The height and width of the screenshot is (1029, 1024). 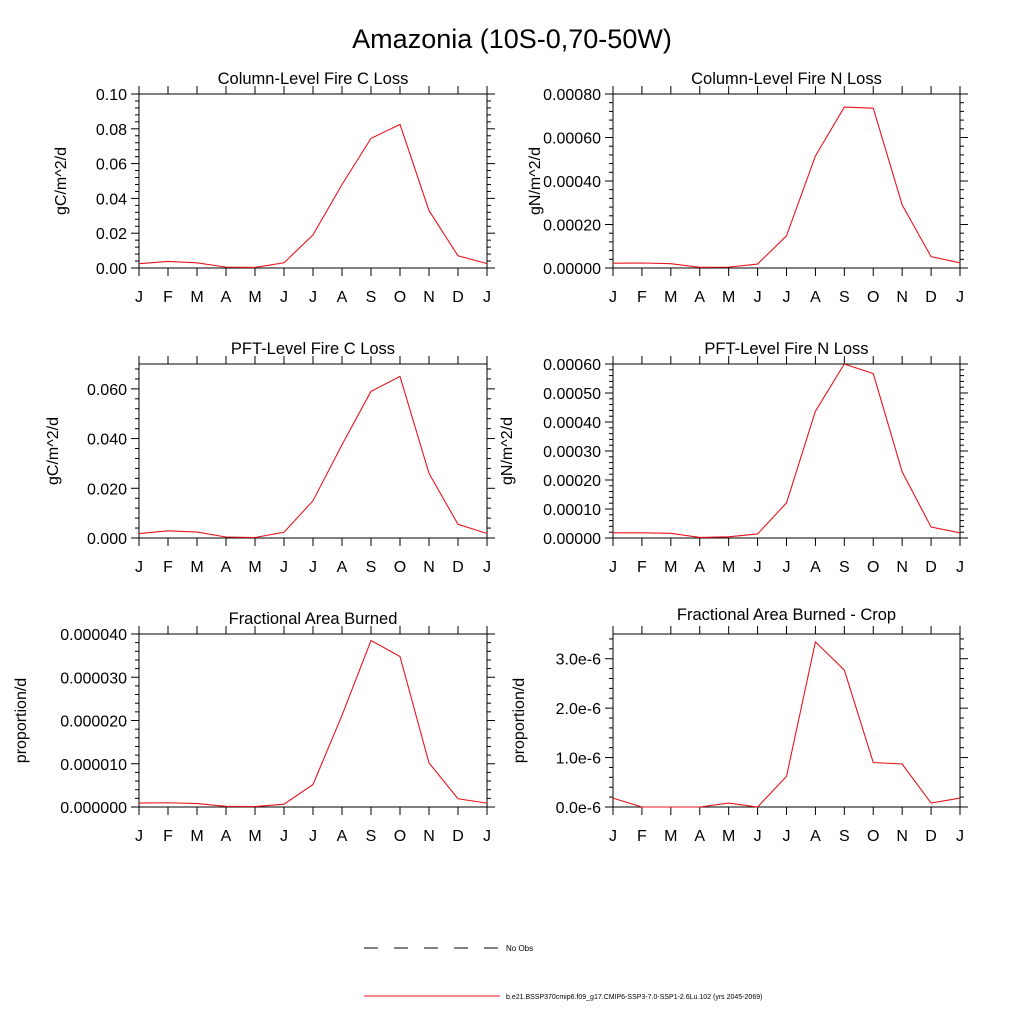 I want to click on y-tick-label: 0.04, so click(x=111, y=199).